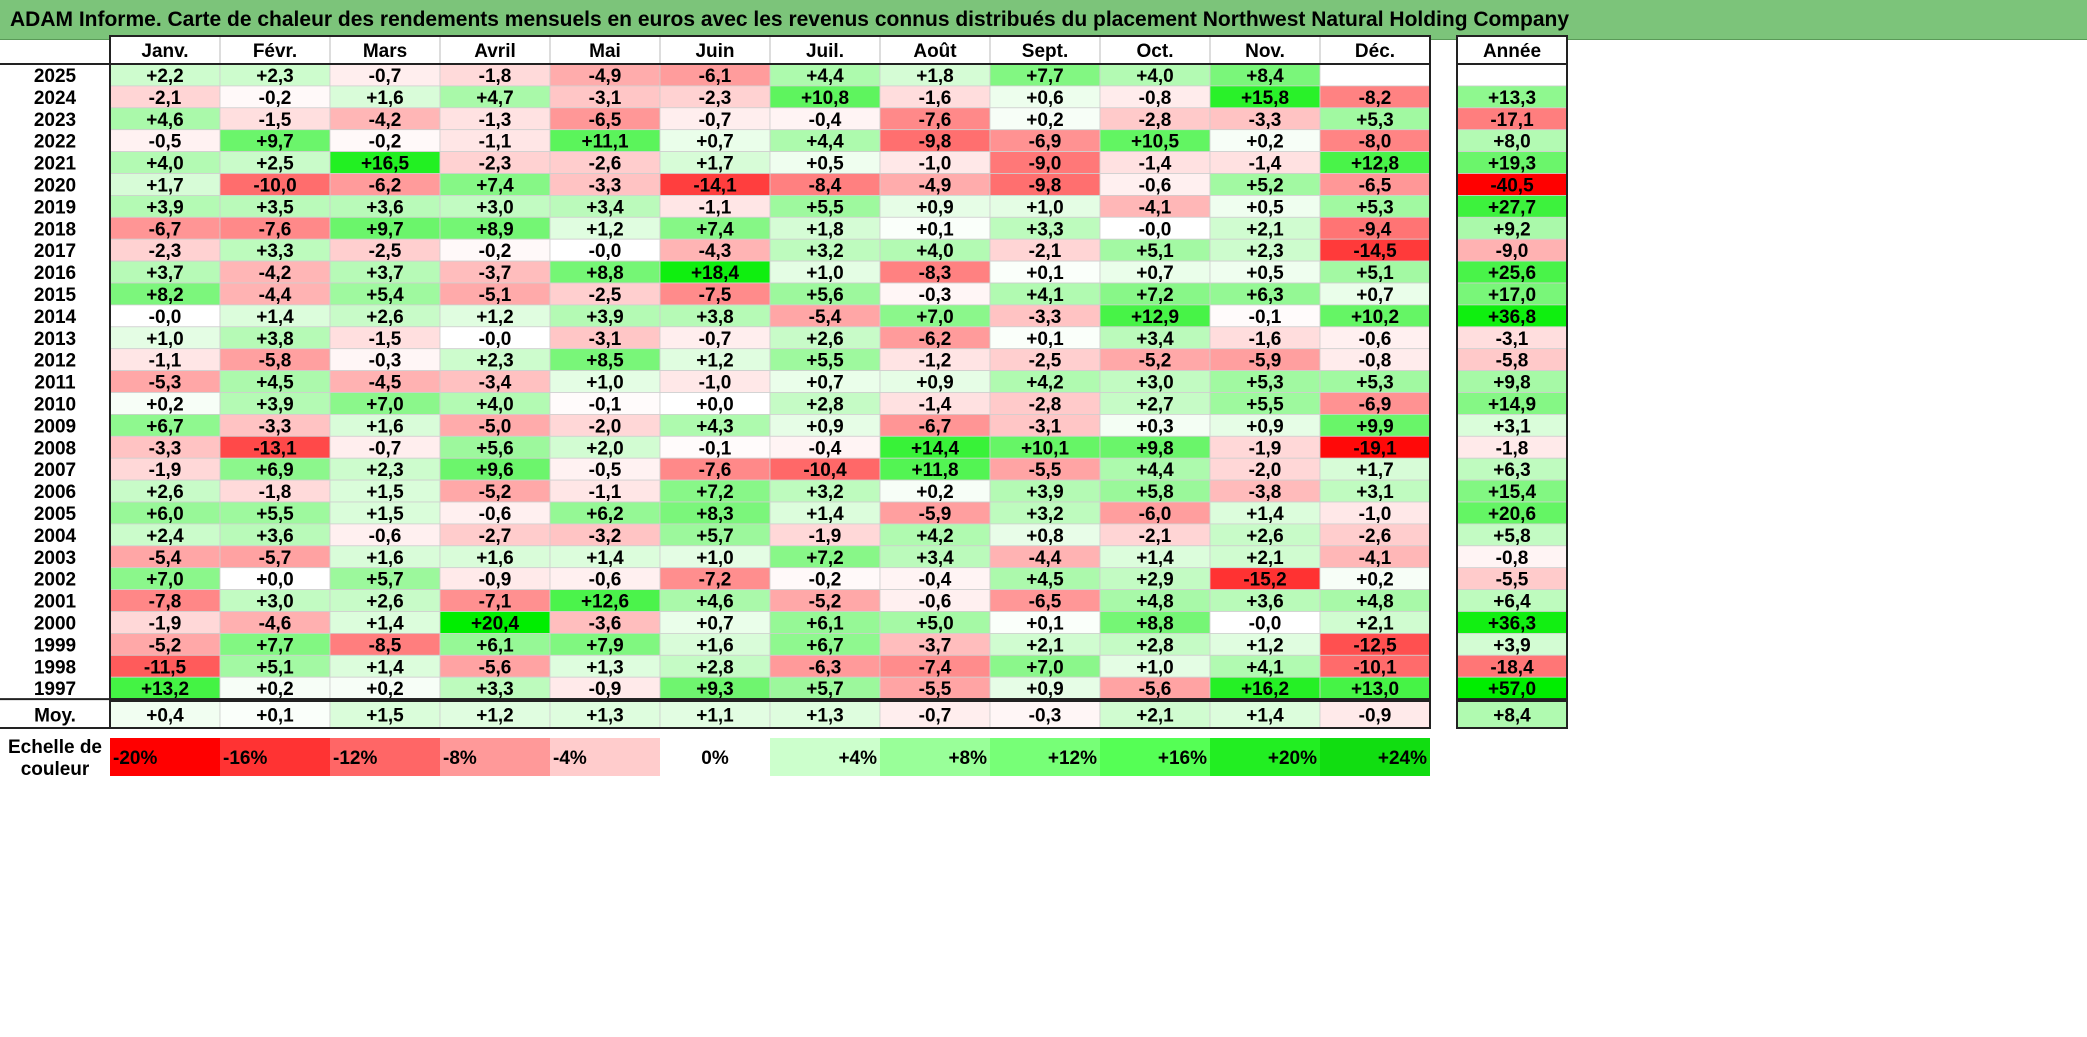  Describe the element at coordinates (495, 667) in the screenshot. I see `heat-cell-value: -5,6` at that location.